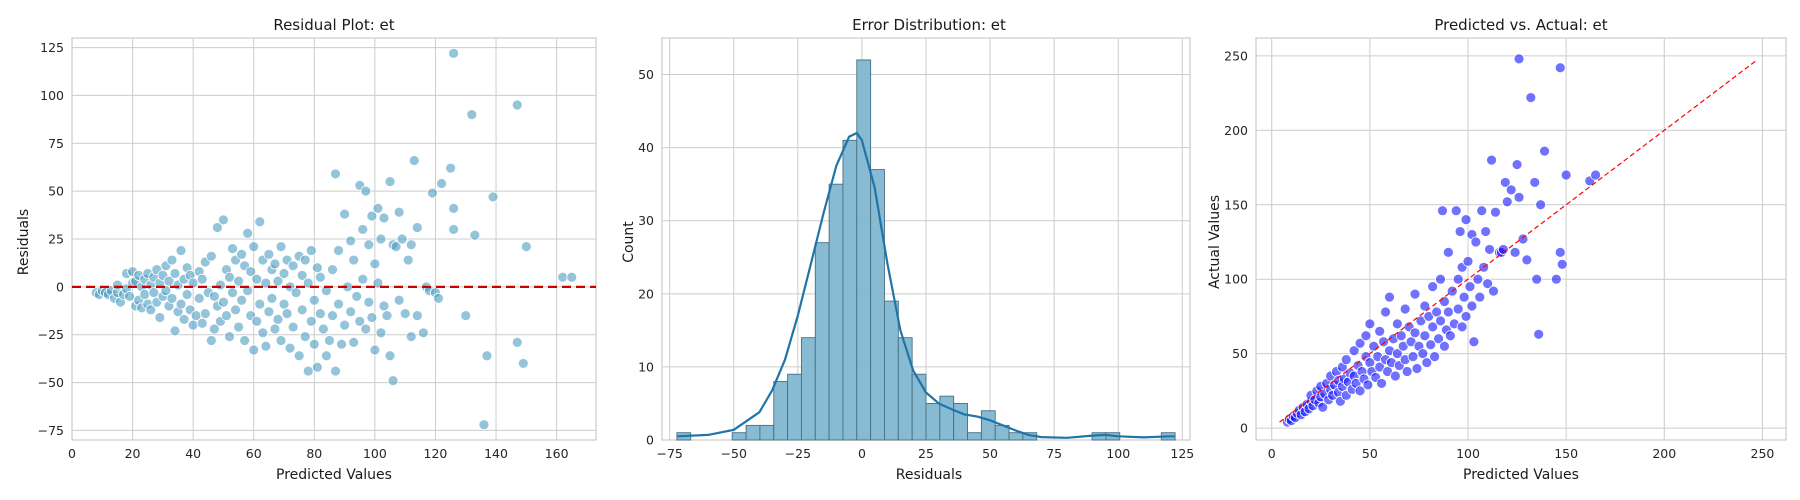 Image resolution: width=1800 pixels, height=500 pixels. Describe the element at coordinates (798, 453) in the screenshot. I see `error-distribution-x-tick-label: −25` at that location.